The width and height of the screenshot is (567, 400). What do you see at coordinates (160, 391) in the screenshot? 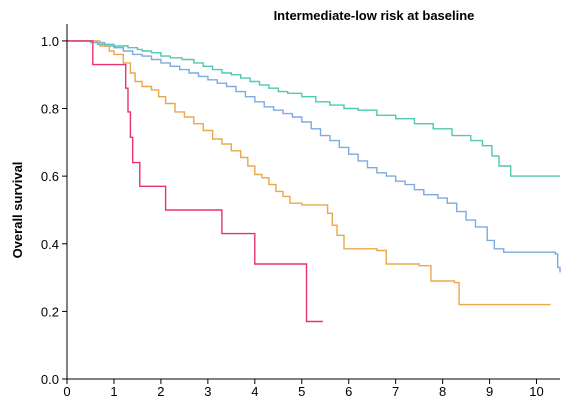
I see `x-tick-label: 2` at bounding box center [160, 391].